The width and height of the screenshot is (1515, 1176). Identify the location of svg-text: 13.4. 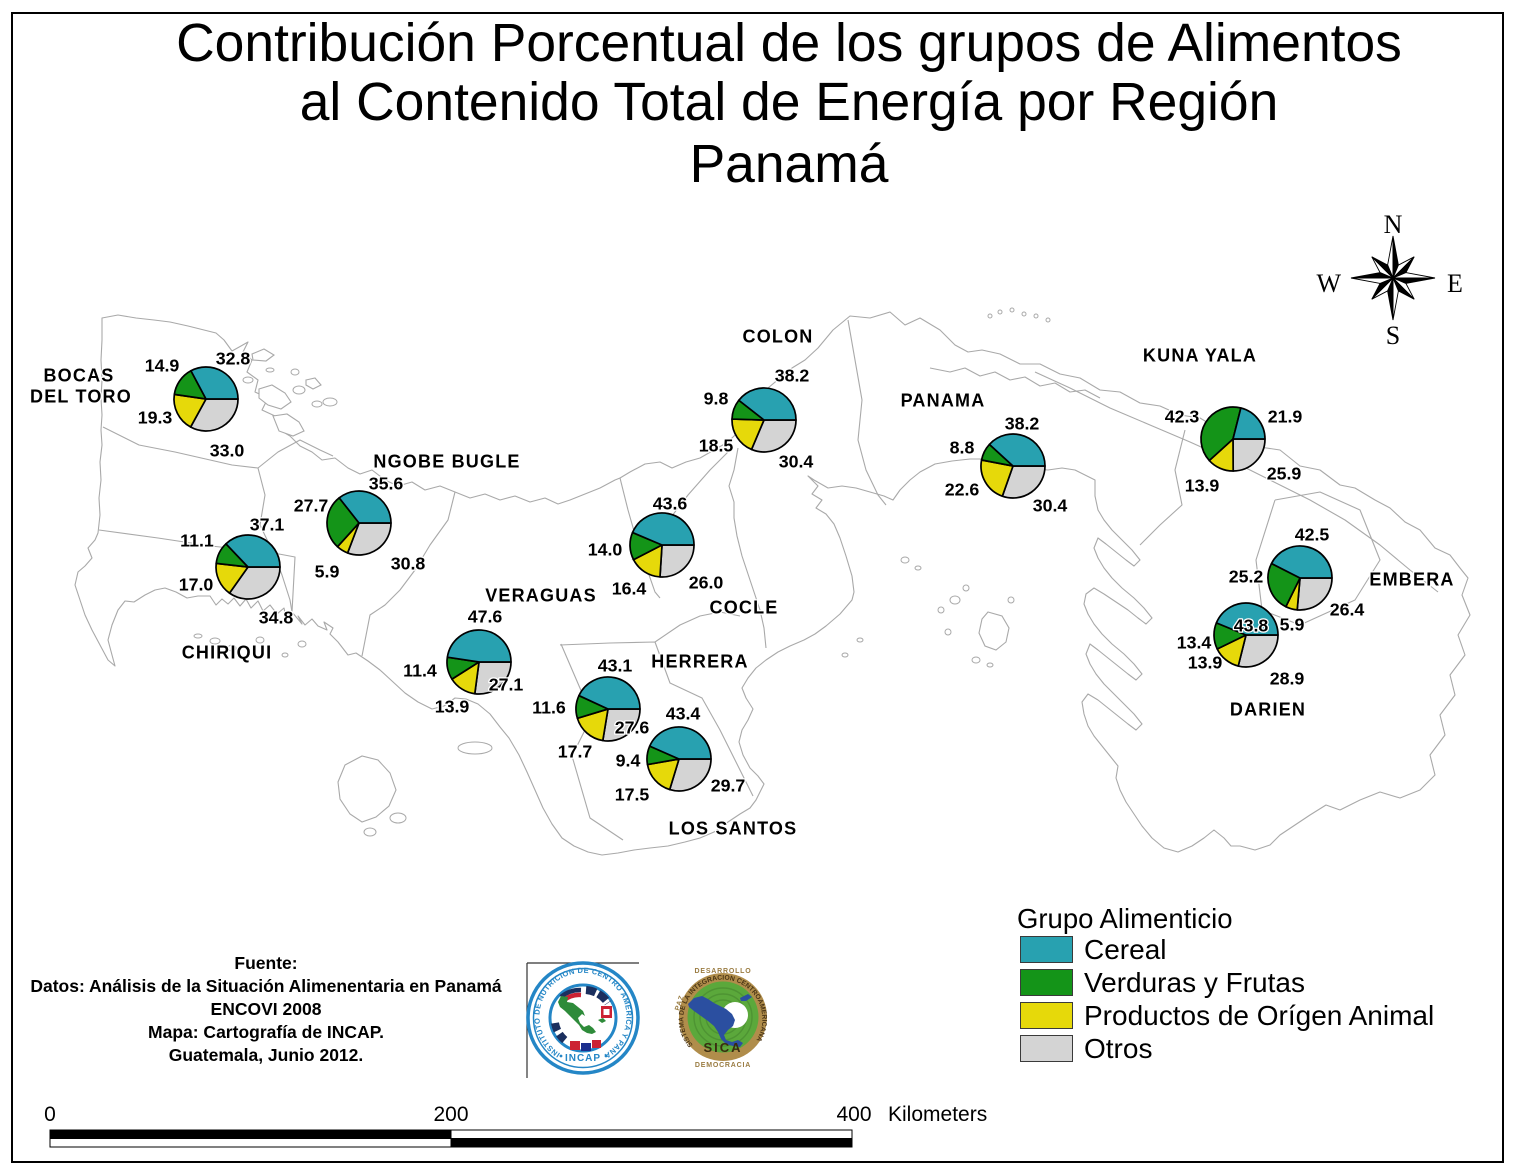
(1194, 643).